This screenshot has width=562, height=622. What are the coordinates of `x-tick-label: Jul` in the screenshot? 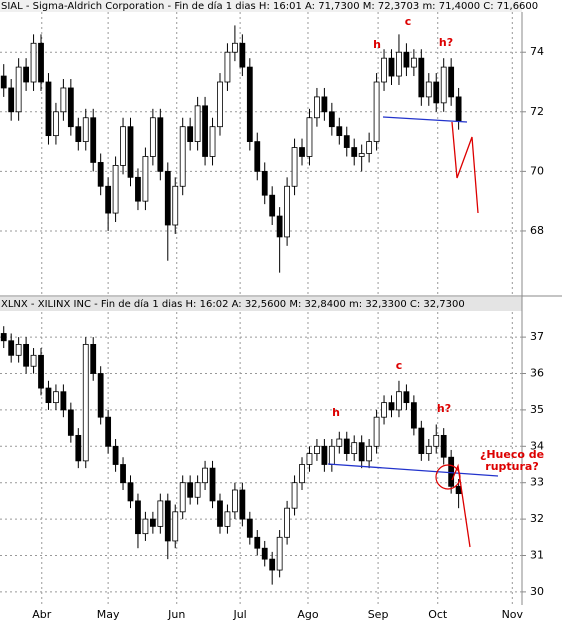 It's located at (239, 614).